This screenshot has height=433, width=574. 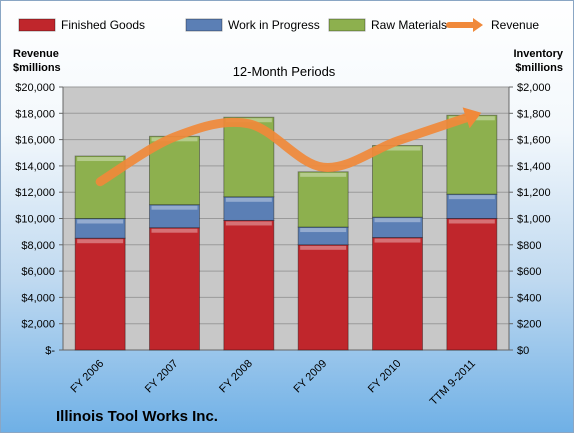 What do you see at coordinates (36, 54) in the screenshot?
I see `left-axis-title-line1: Revenue` at bounding box center [36, 54].